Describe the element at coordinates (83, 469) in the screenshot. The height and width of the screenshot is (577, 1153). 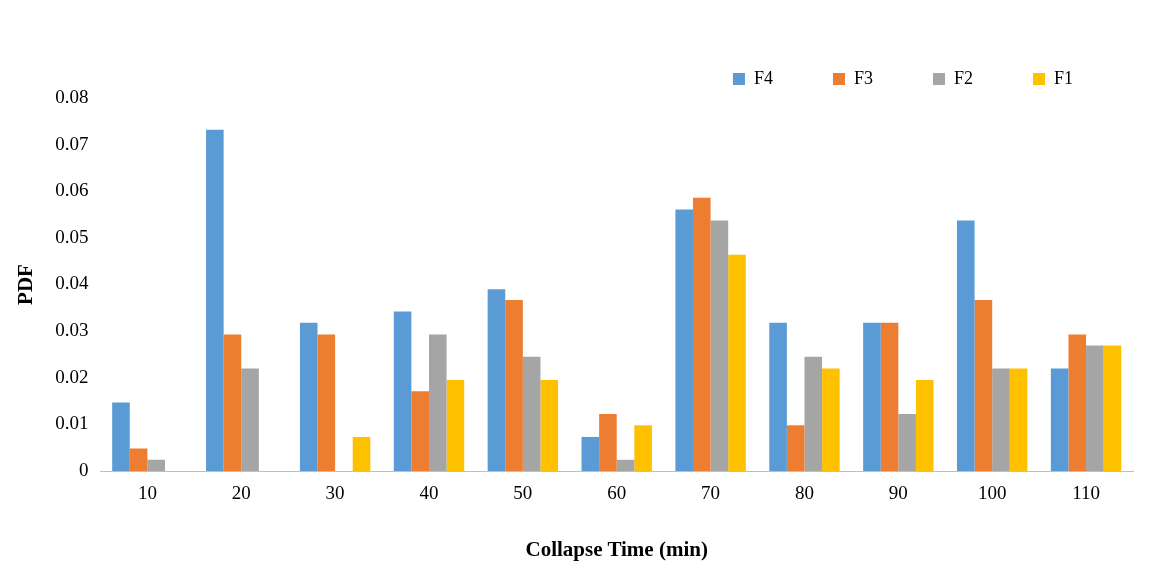
I see `y-tick-label: 0` at that location.